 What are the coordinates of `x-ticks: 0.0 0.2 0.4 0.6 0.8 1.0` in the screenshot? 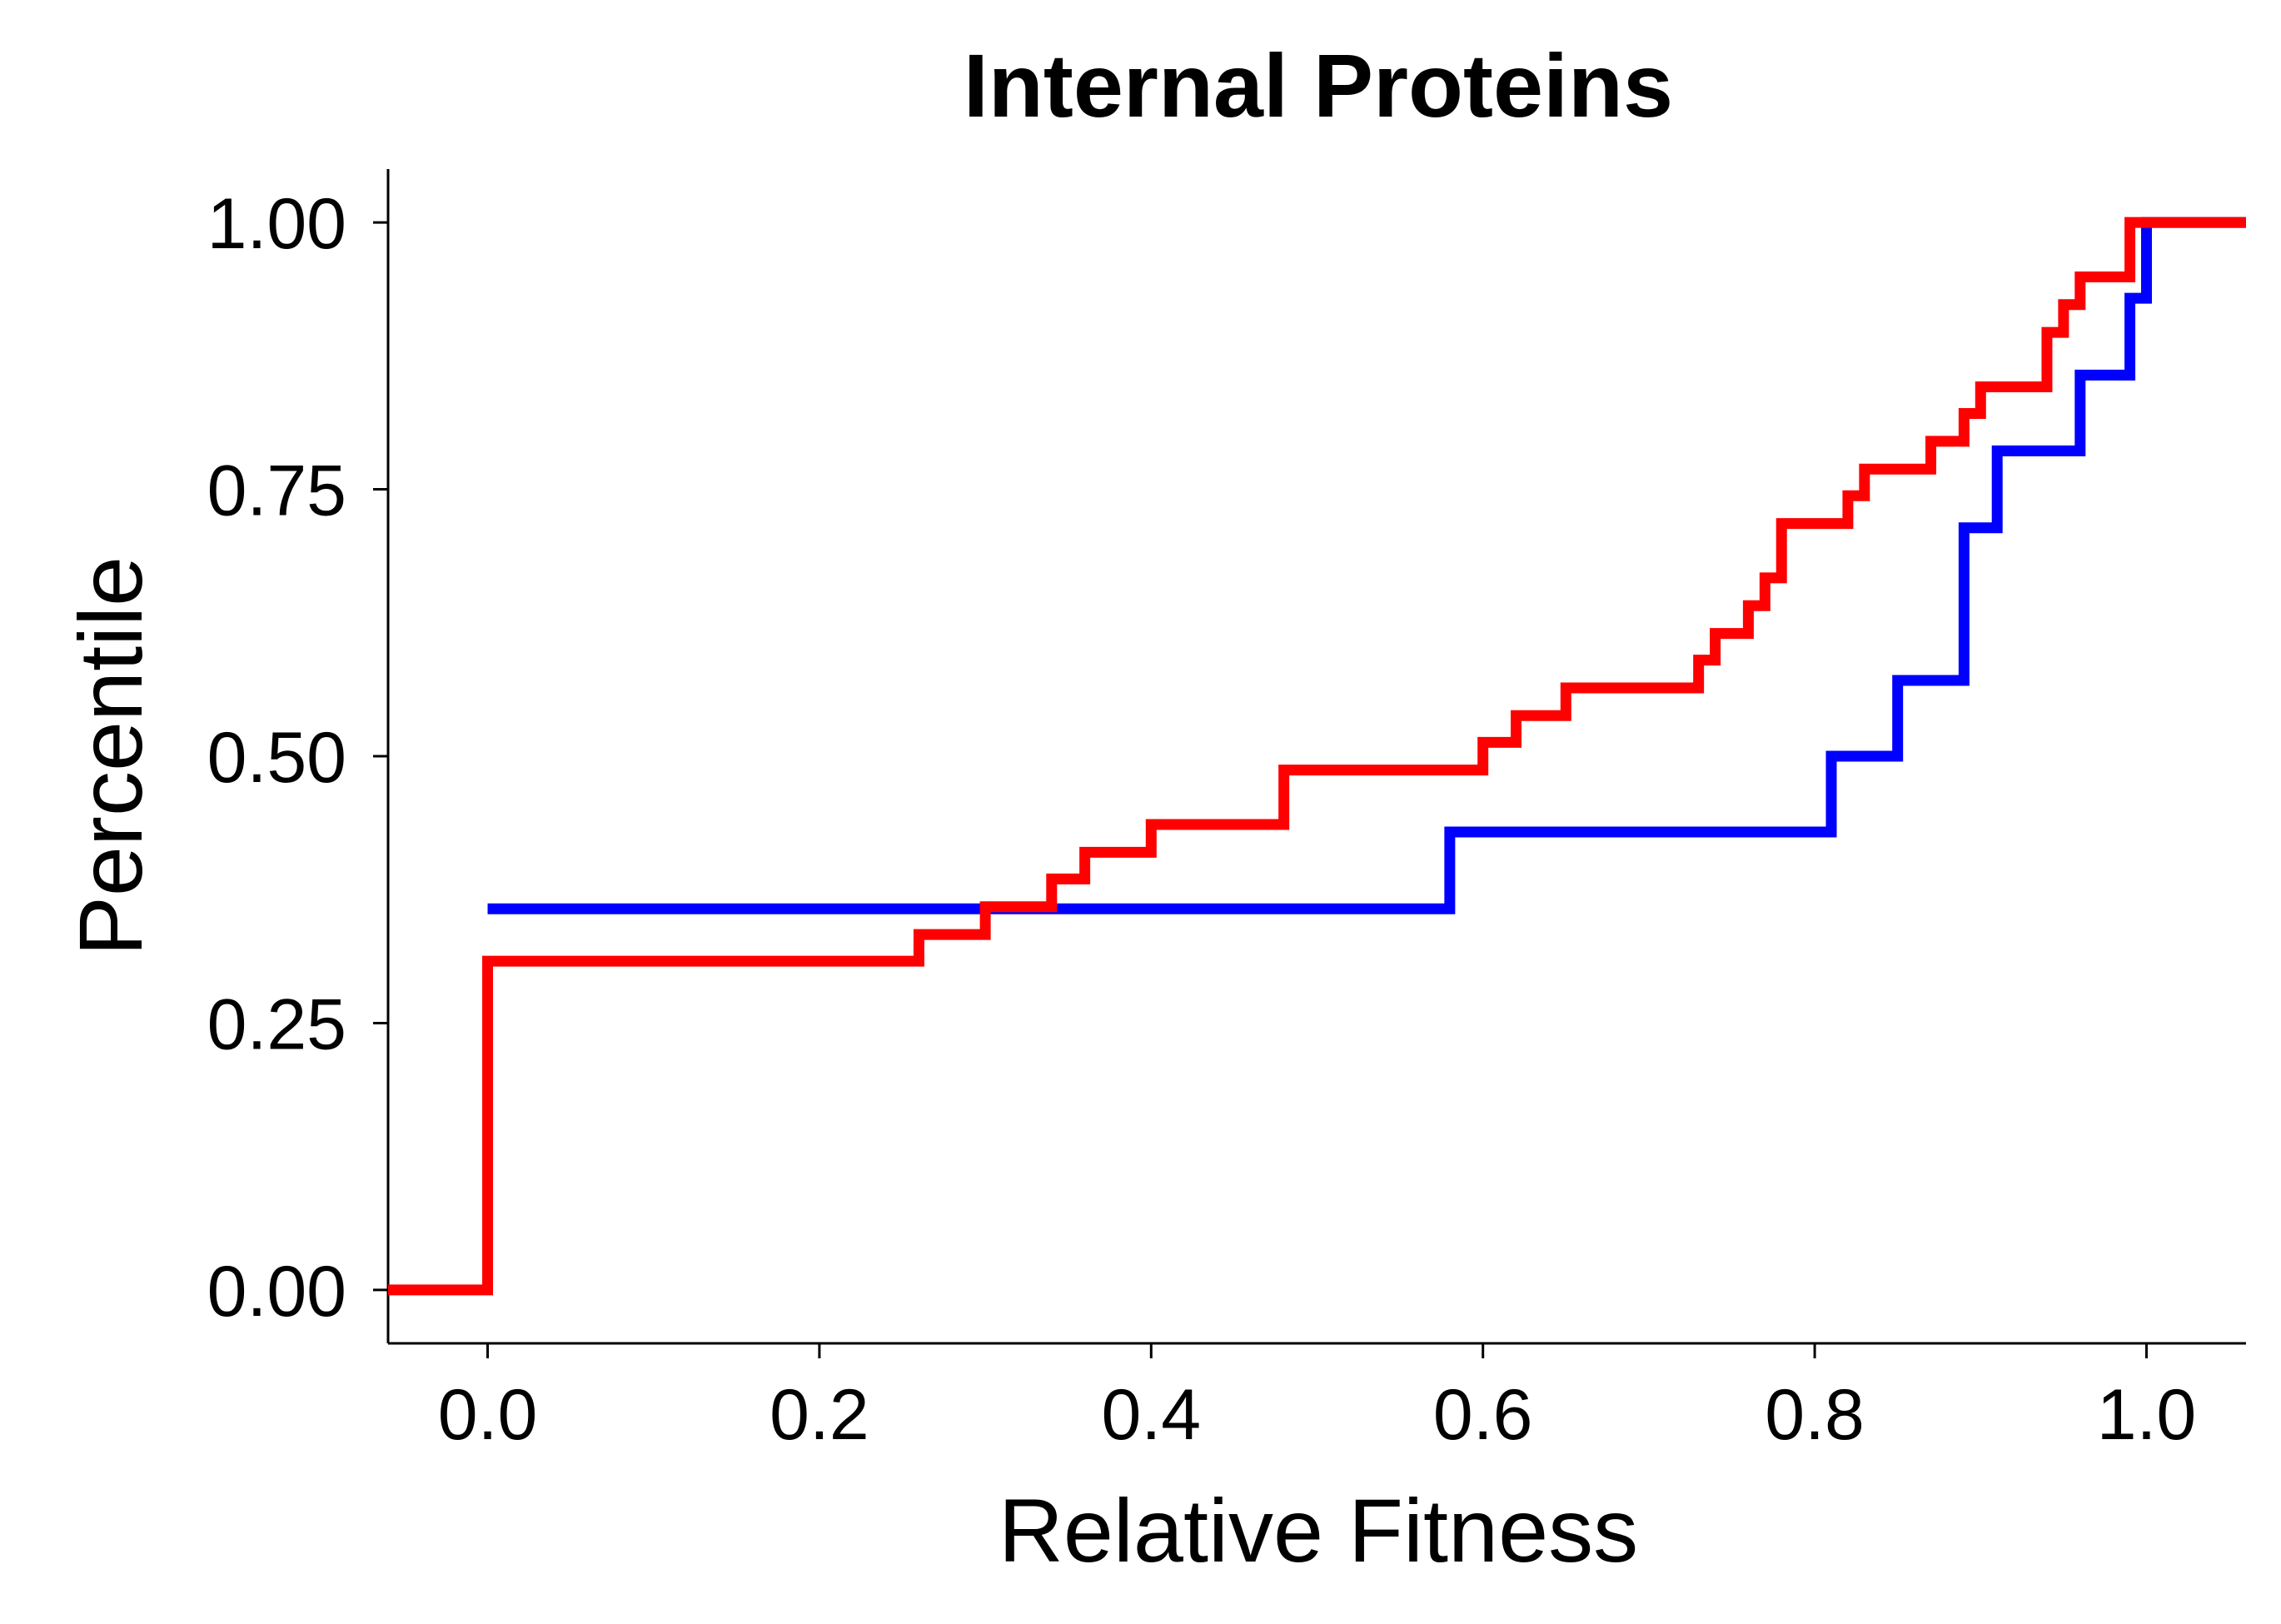 It's located at (1317, 1399).